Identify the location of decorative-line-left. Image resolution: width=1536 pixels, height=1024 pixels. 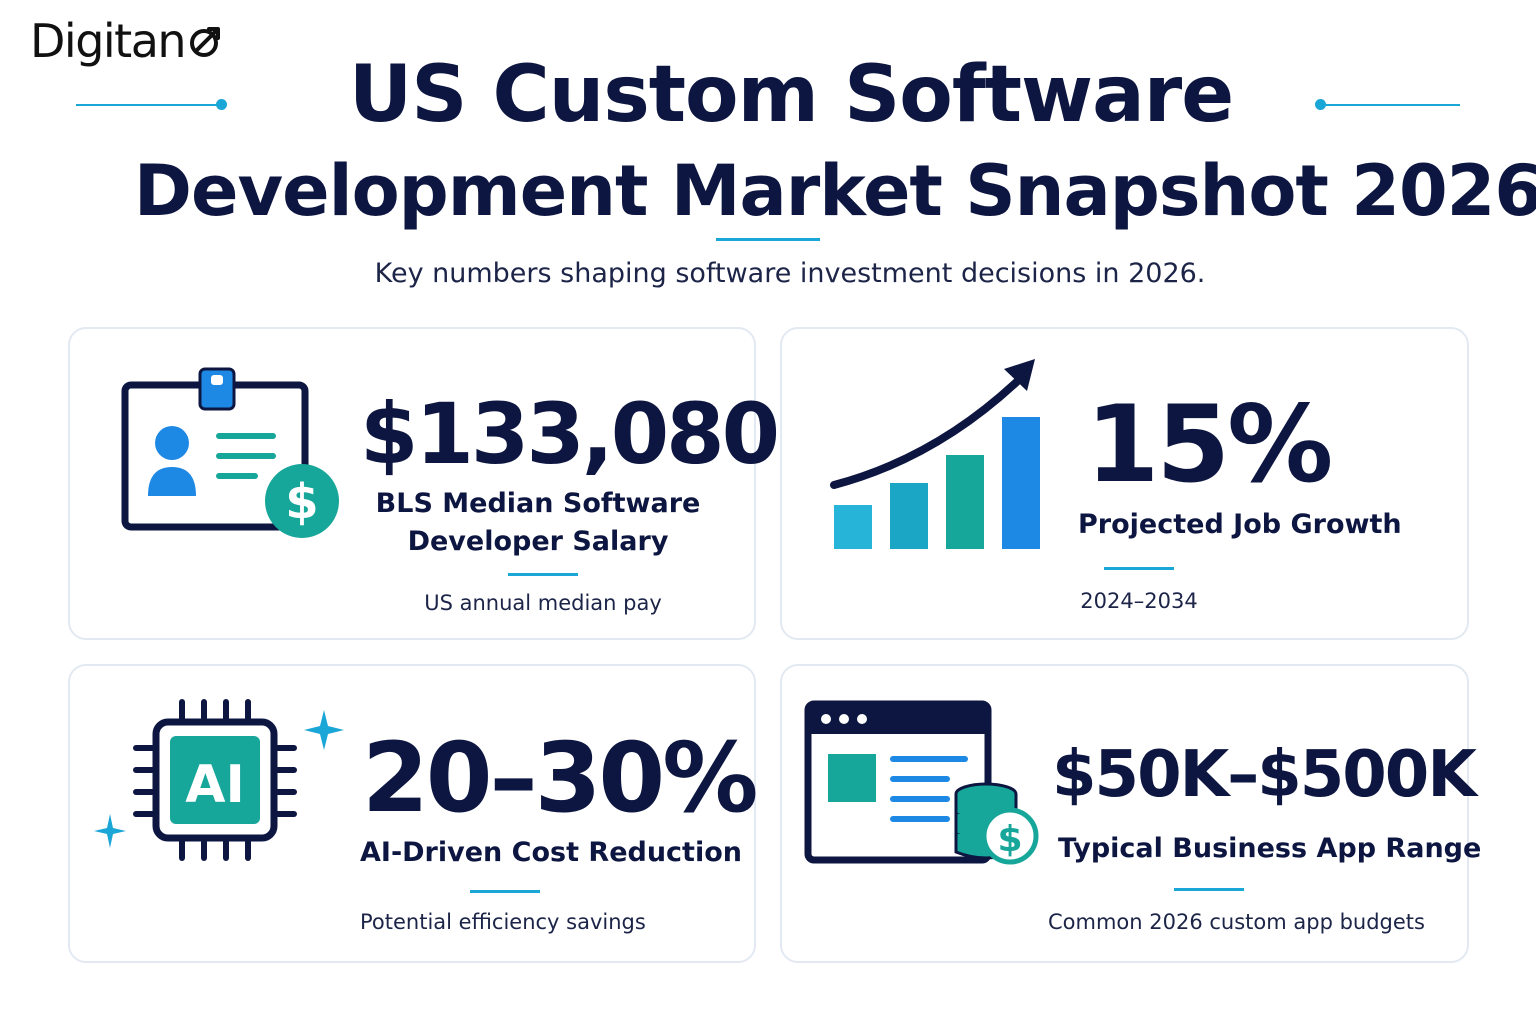
(148, 105).